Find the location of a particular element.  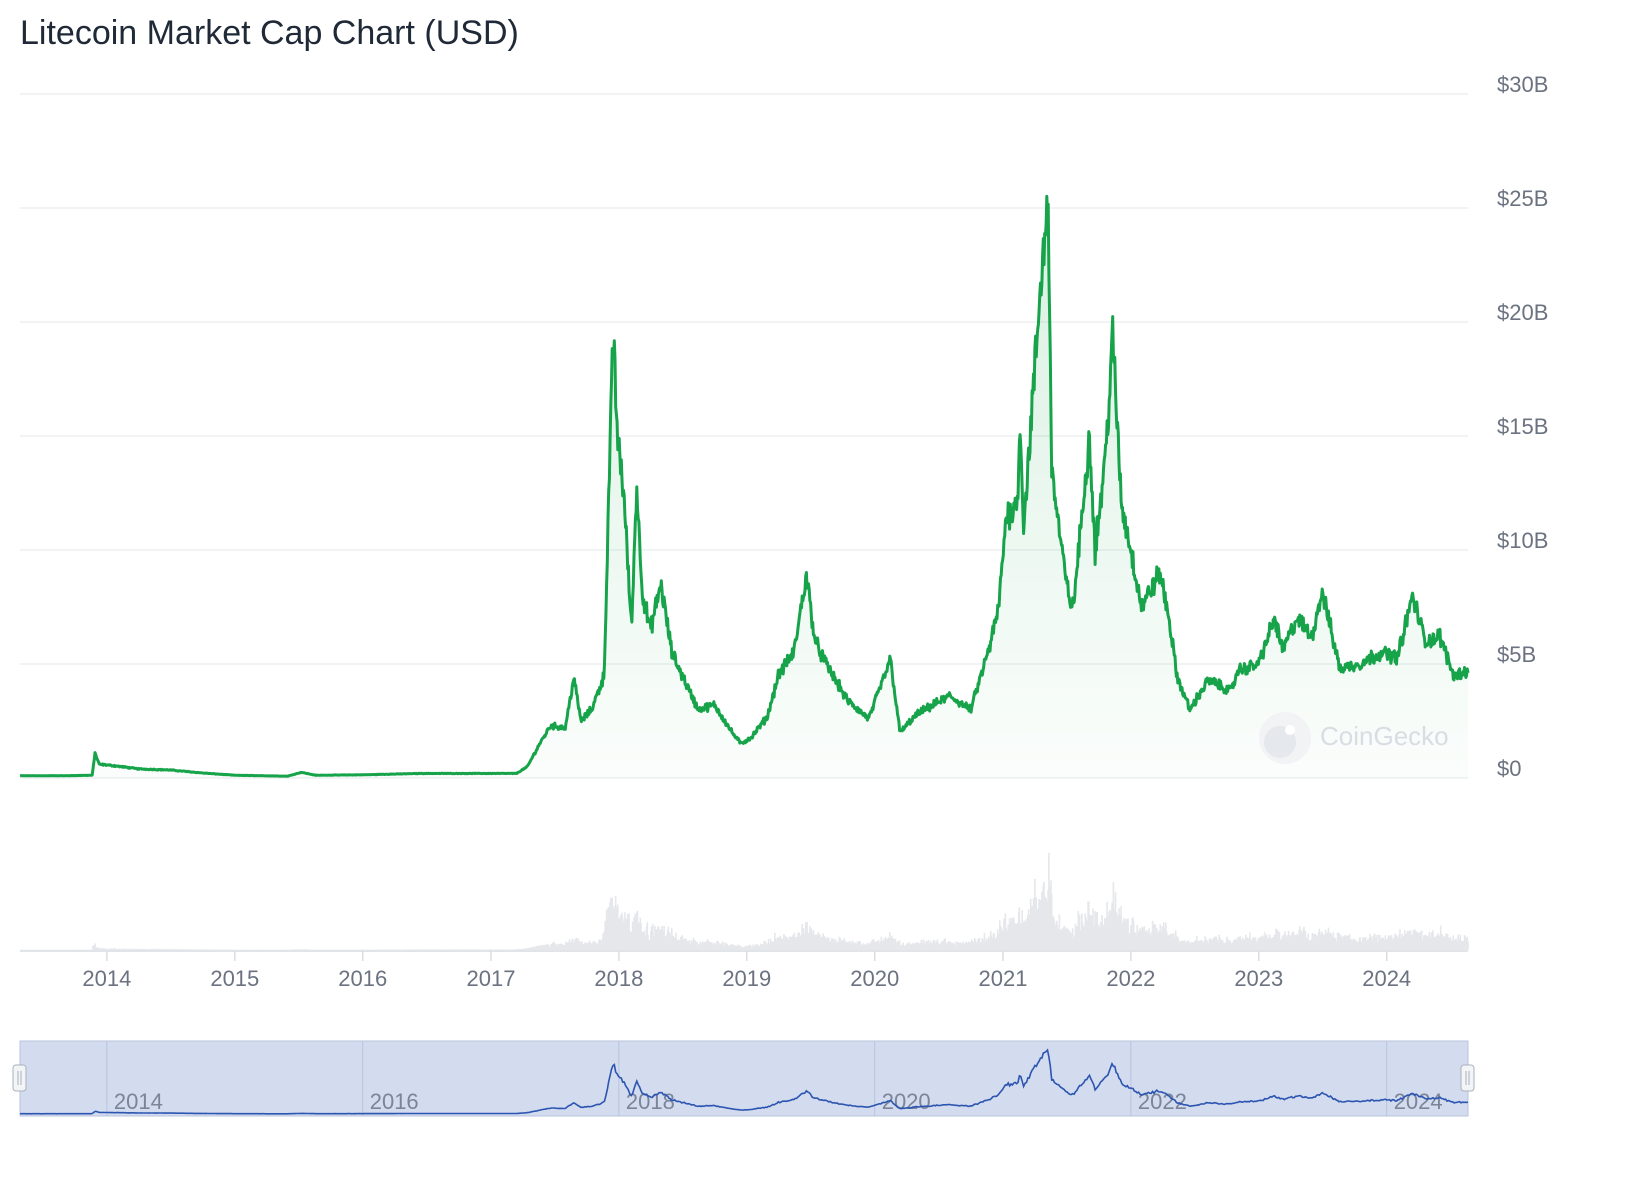

navigator-window is located at coordinates (744, 1078).